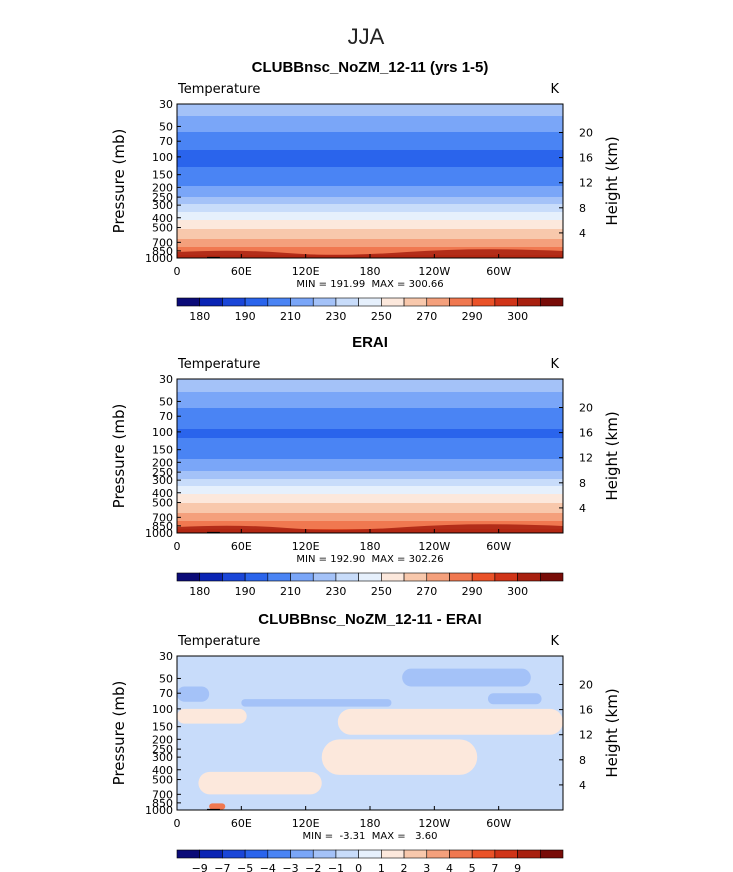 Image resolution: width=733 pixels, height=872 pixels. I want to click on y-axis-label: Pressure (mb), so click(119, 181).